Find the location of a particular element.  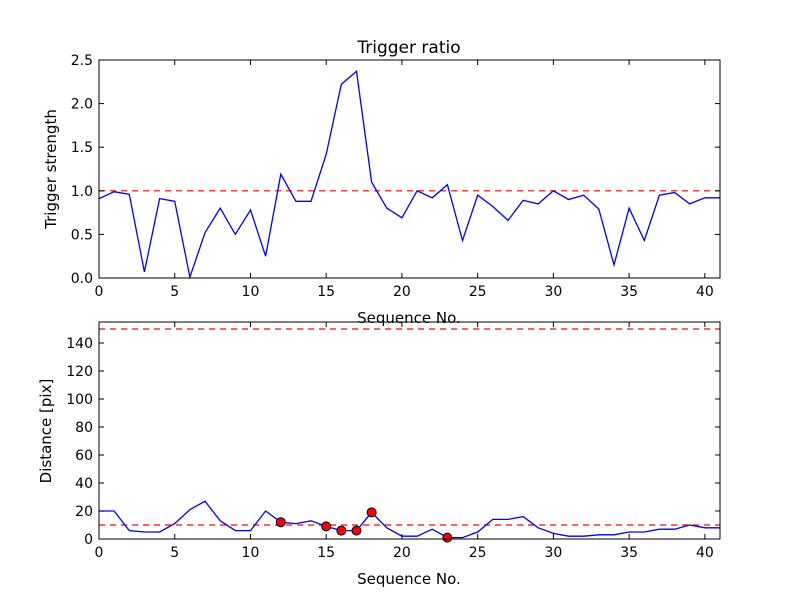

y-tick-label: 80 is located at coordinates (84, 428).